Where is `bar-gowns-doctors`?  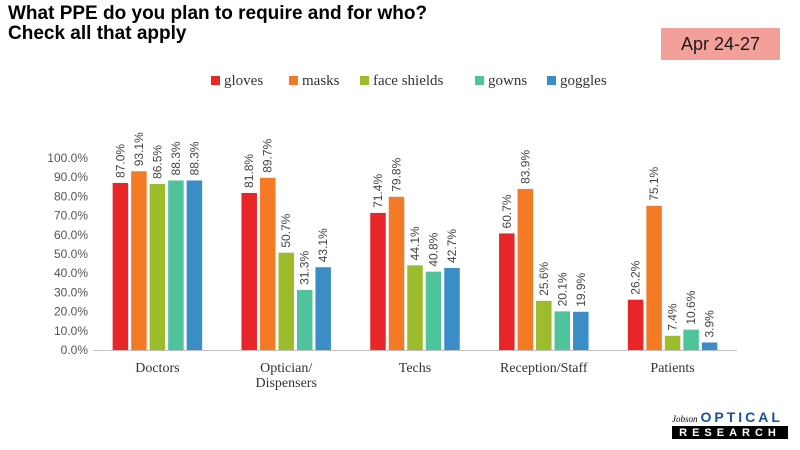
bar-gowns-doctors is located at coordinates (176, 265).